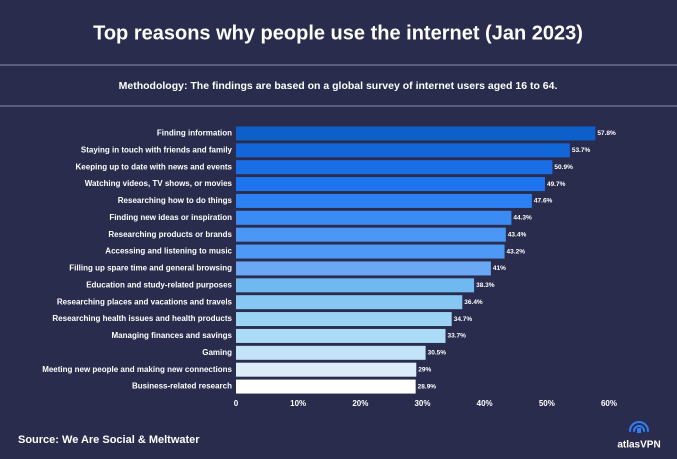  I want to click on category-label: Staying in touch with friends and family, so click(157, 149).